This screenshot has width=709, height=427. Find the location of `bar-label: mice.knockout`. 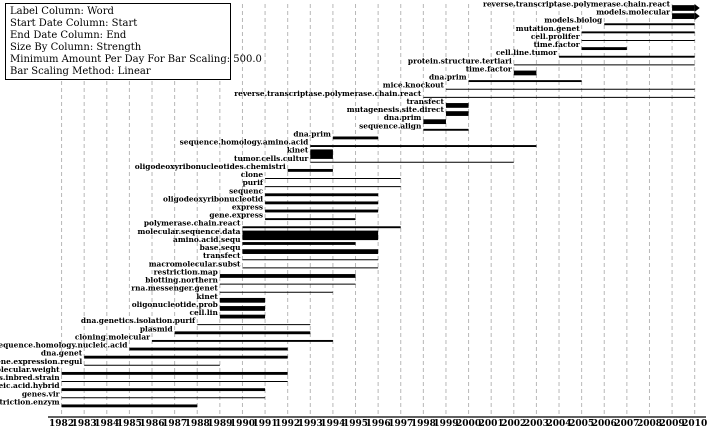

bar-label: mice.knockout is located at coordinates (414, 85).